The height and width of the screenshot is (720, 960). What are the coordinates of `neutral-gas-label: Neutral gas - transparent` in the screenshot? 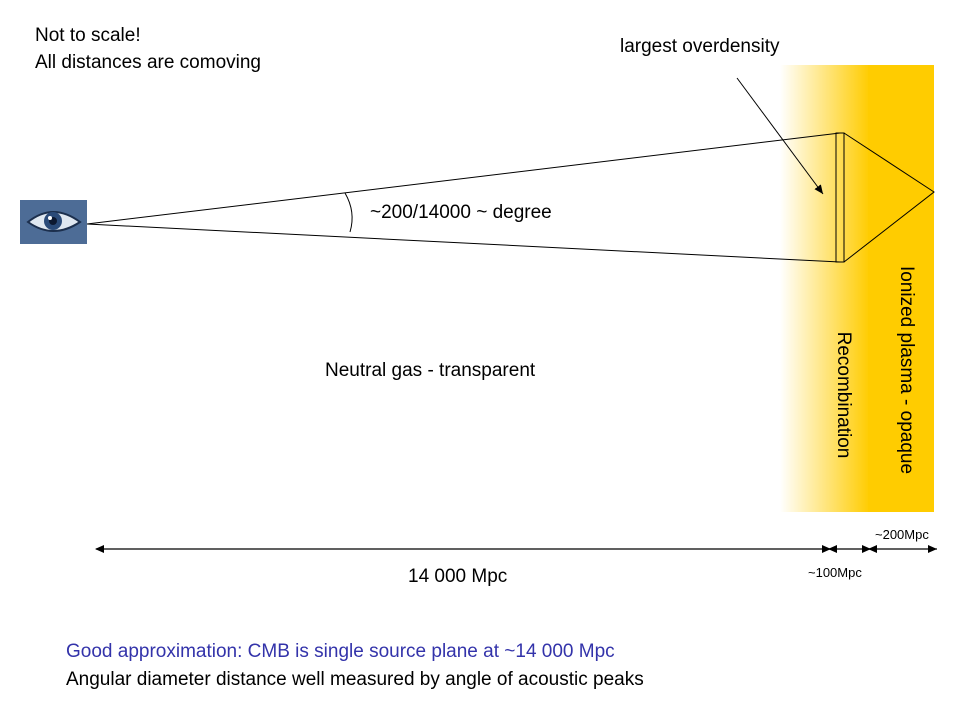 It's located at (430, 370).